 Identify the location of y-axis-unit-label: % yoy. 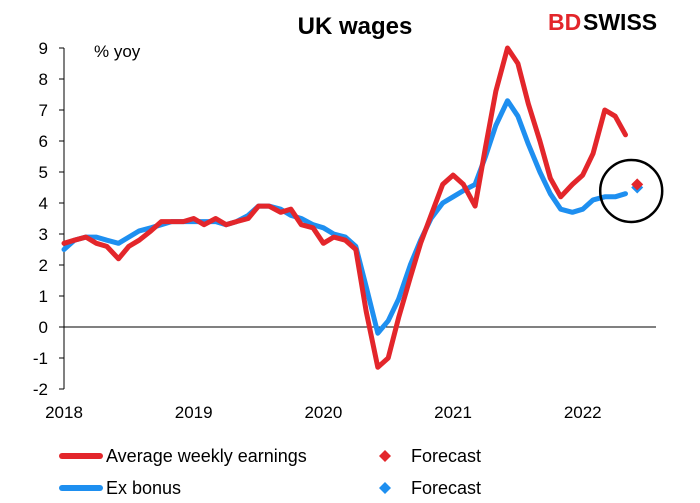
(117, 51).